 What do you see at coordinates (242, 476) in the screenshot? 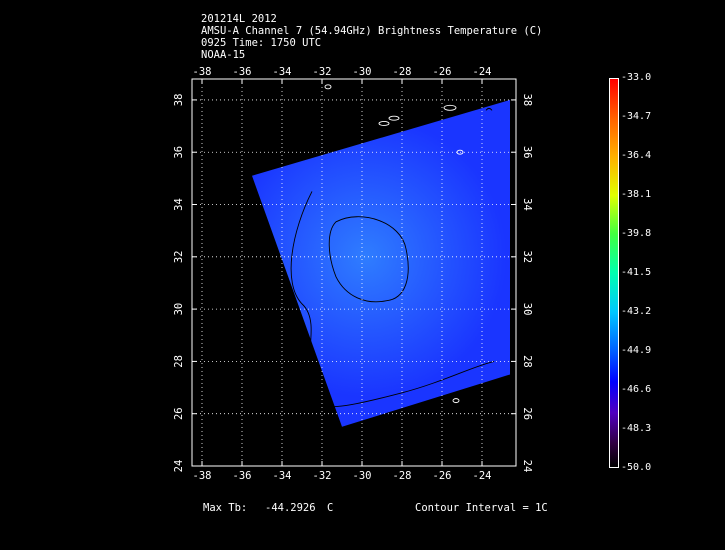
I see `tick-label-x-bottom: -36` at bounding box center [242, 476].